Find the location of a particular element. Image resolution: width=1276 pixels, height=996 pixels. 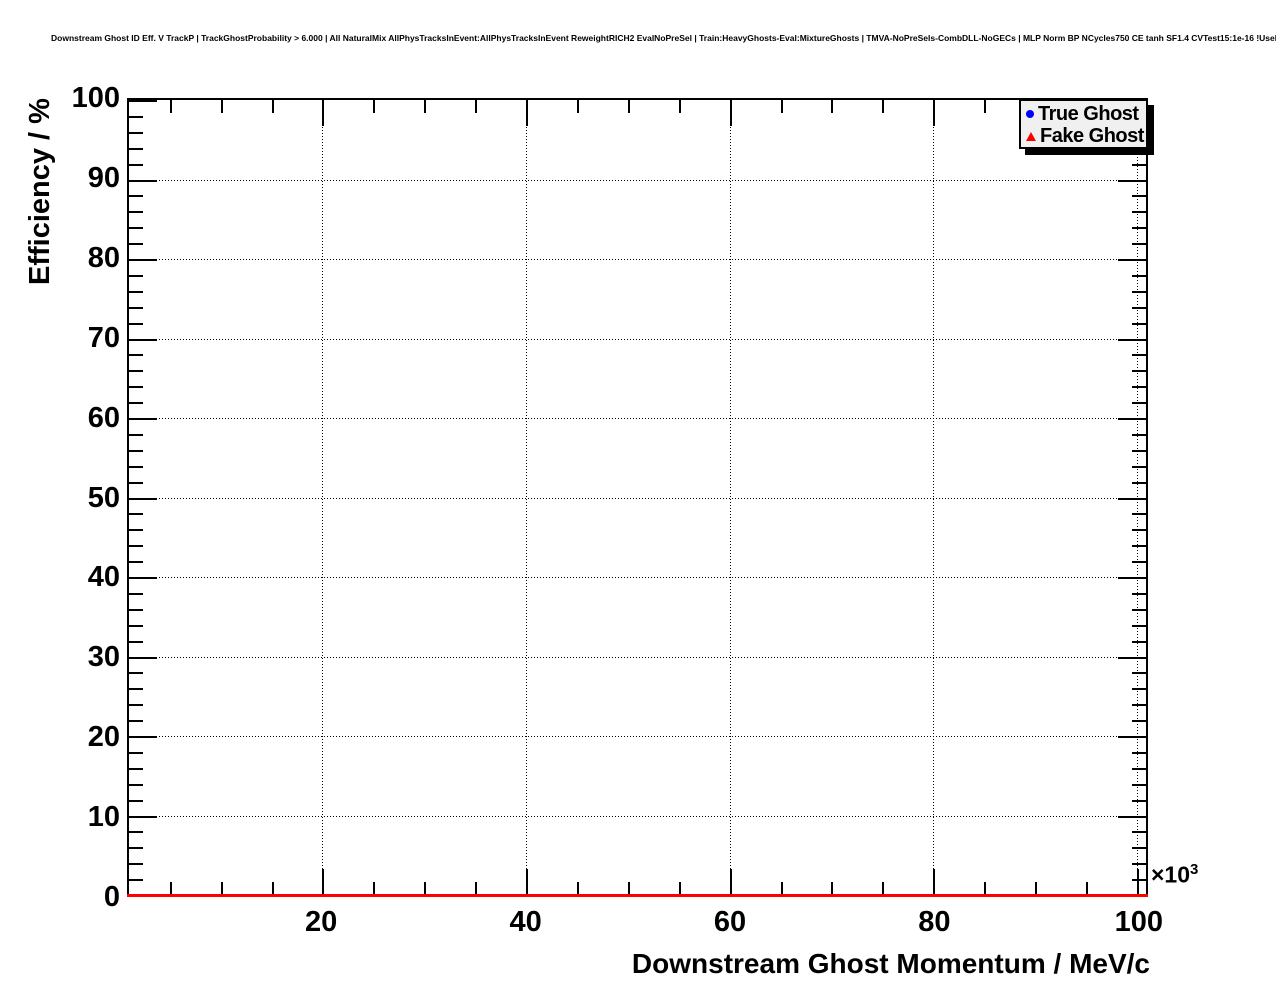

x-minor-tick-10-top is located at coordinates (221, 106).